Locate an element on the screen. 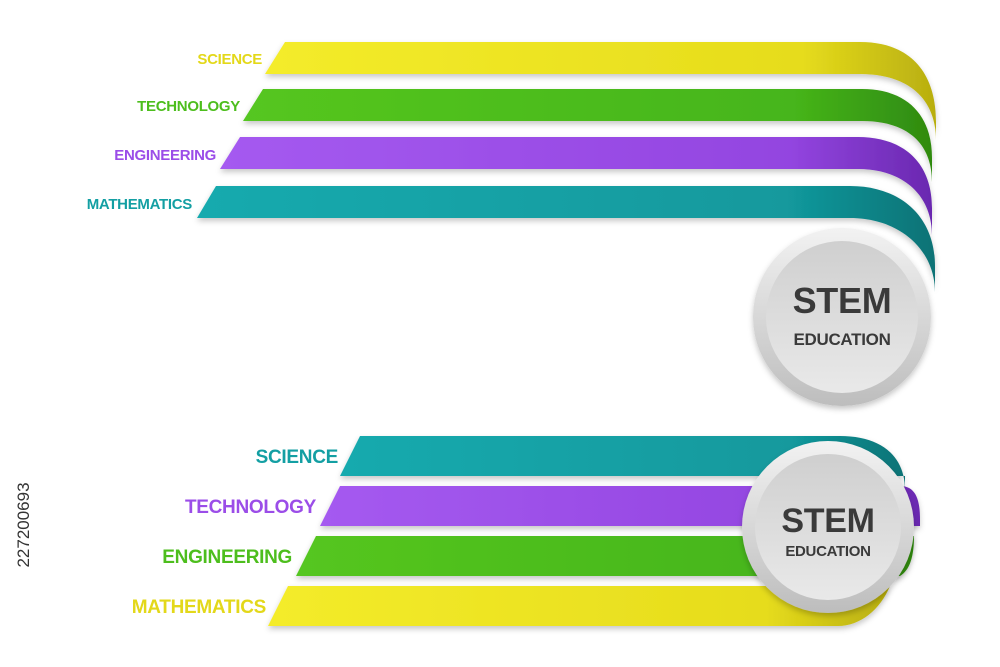 This screenshot has height=667, width=1000. top-label-mathematics: MATHEMATICS is located at coordinates (140, 204).